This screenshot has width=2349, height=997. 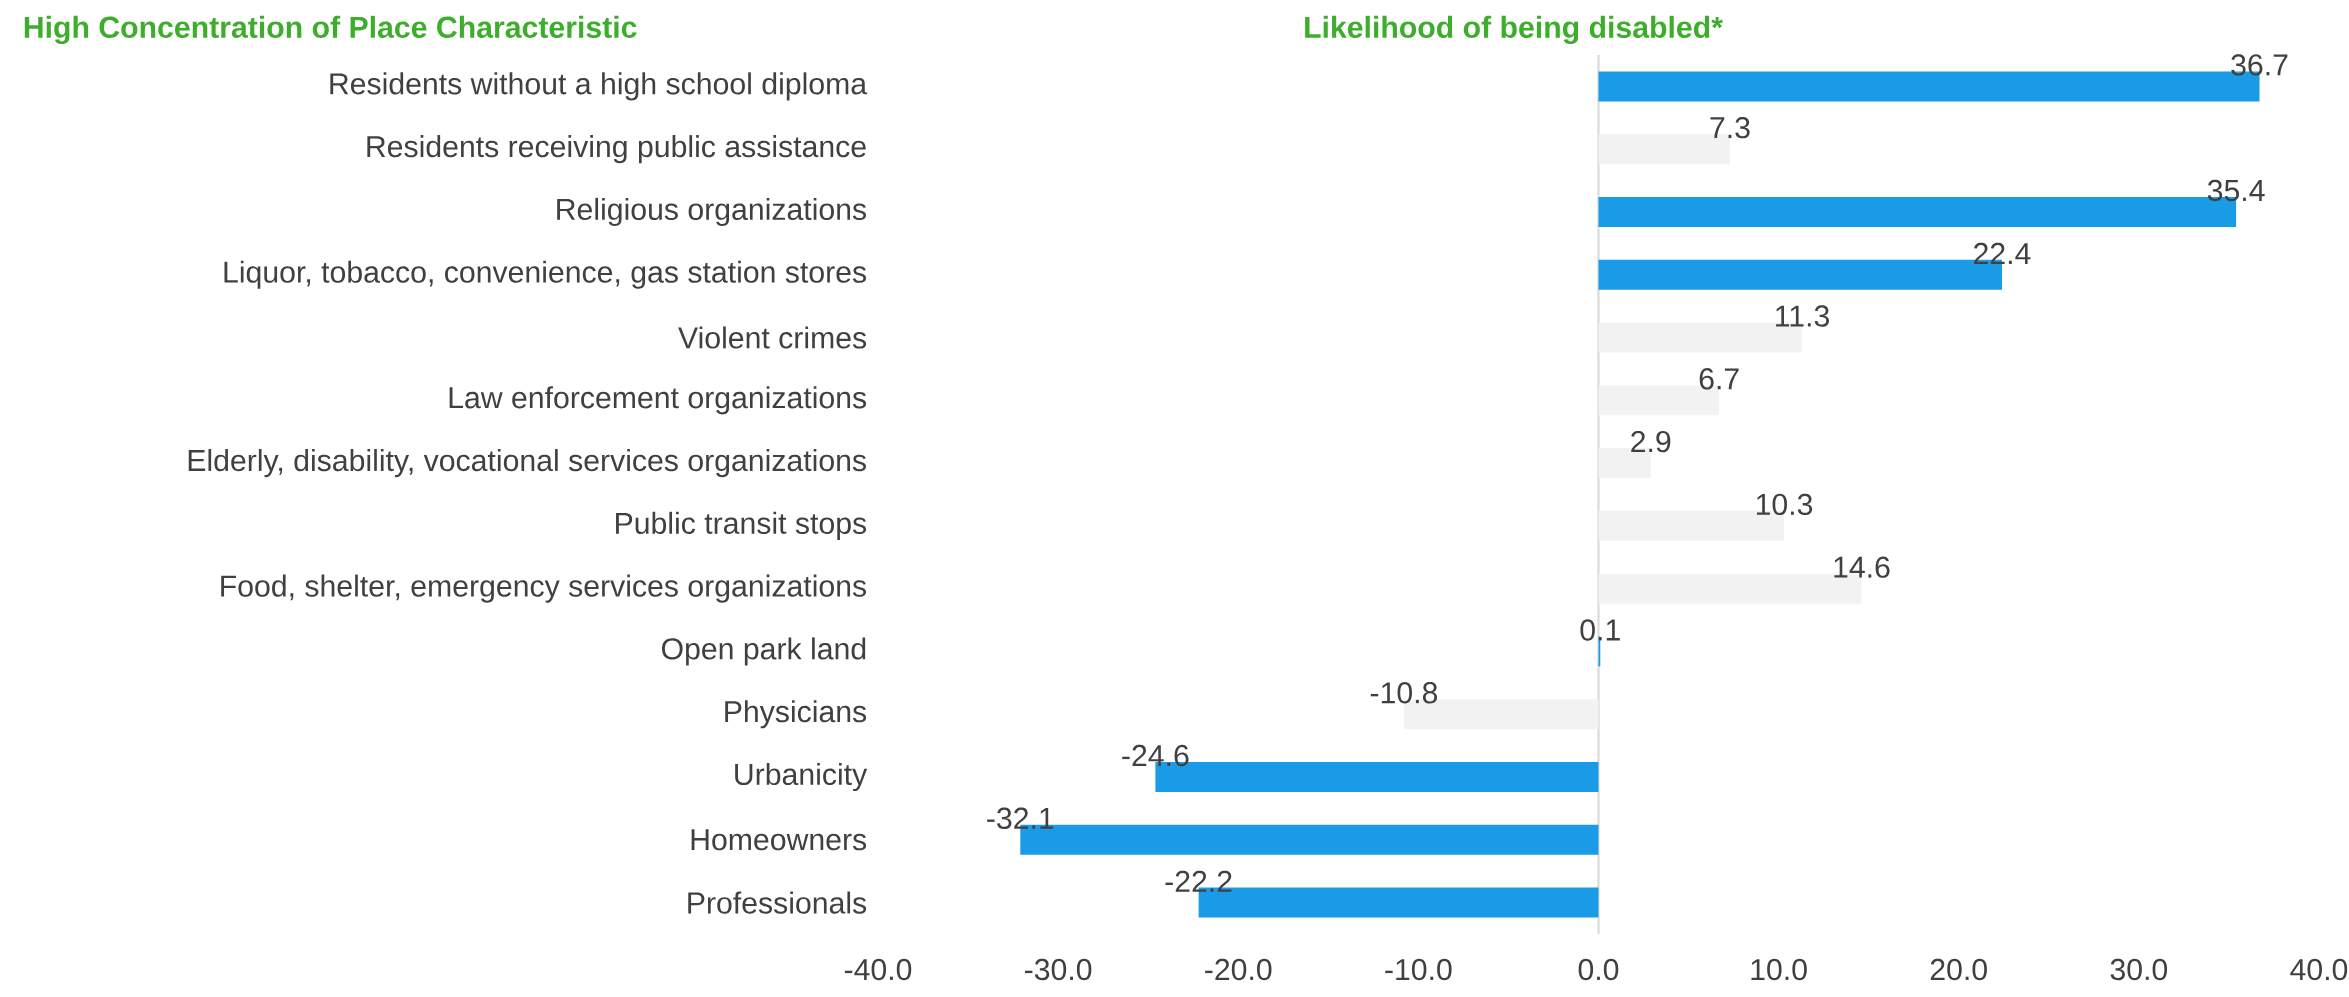 What do you see at coordinates (2002, 253) in the screenshot?
I see `data-label: 22.4` at bounding box center [2002, 253].